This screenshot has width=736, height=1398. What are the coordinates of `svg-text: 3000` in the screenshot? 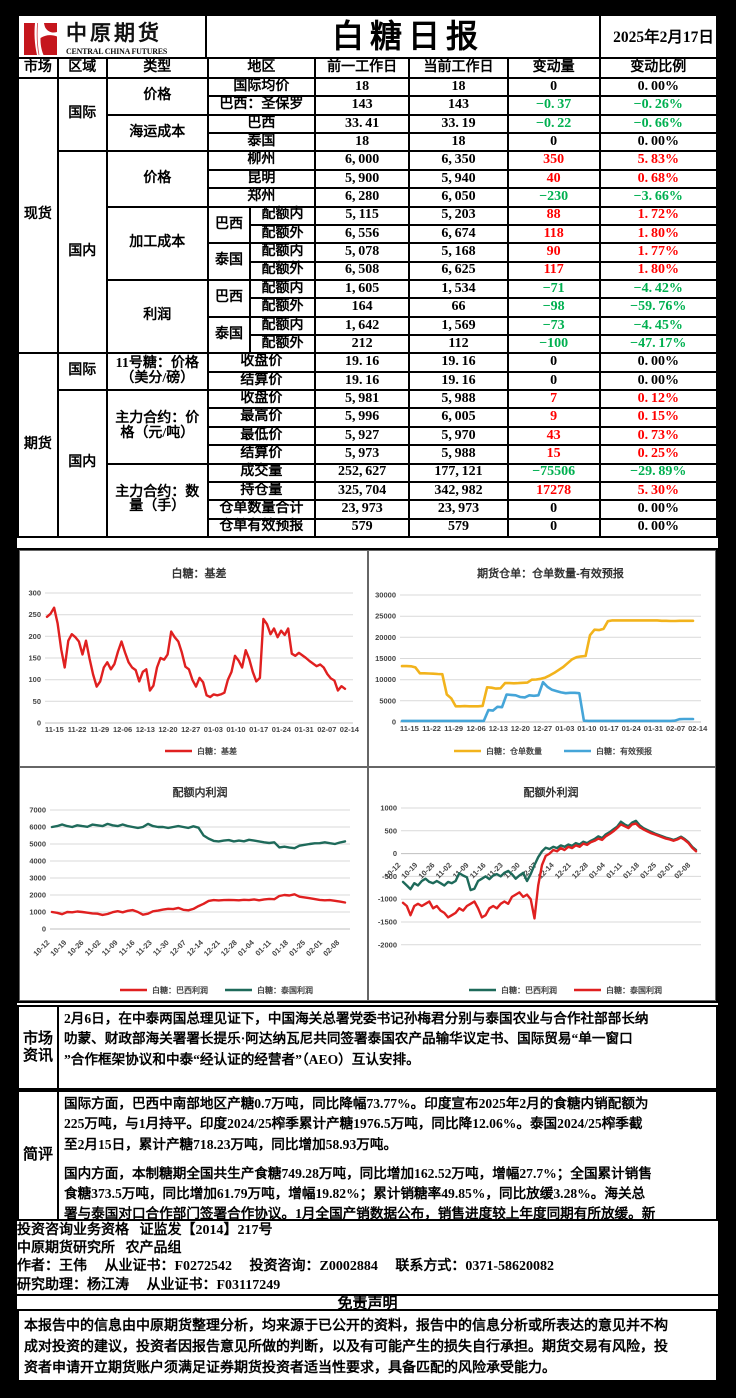 It's located at (37, 878).